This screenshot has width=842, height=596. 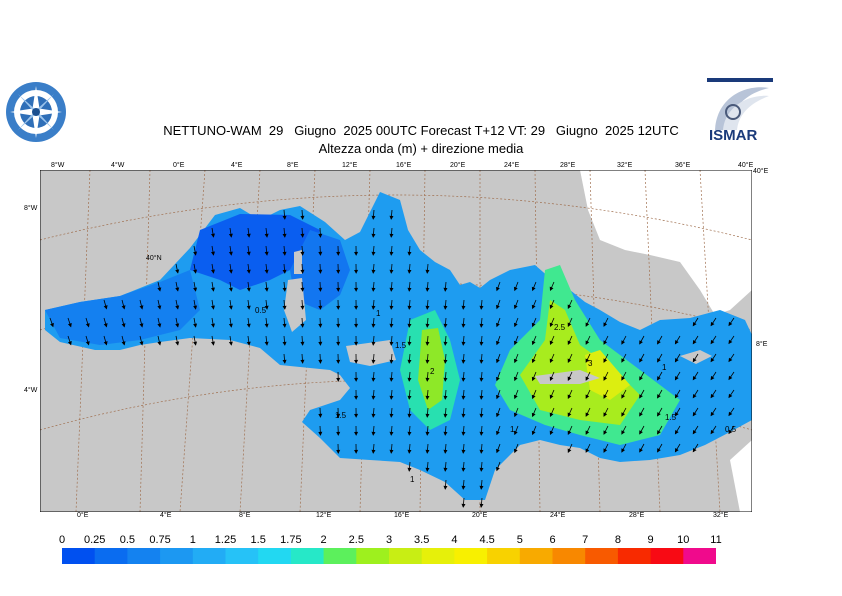 What do you see at coordinates (512, 429) in the screenshot?
I see `contour-label: 1` at bounding box center [512, 429].